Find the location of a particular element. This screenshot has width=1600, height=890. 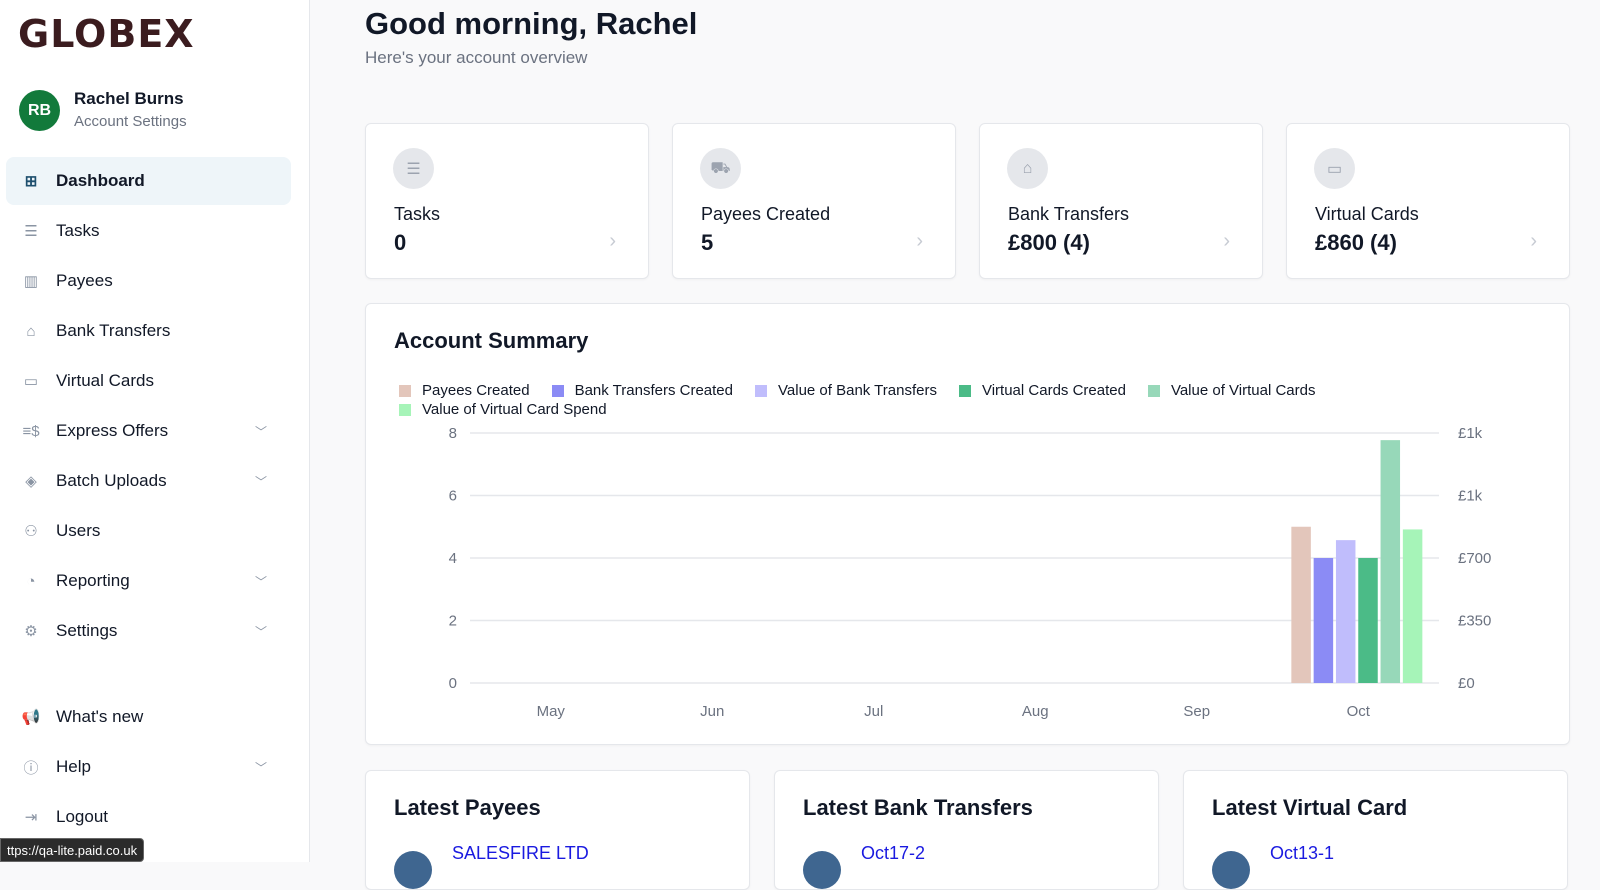

user-name: Rachel Burns is located at coordinates (129, 98).